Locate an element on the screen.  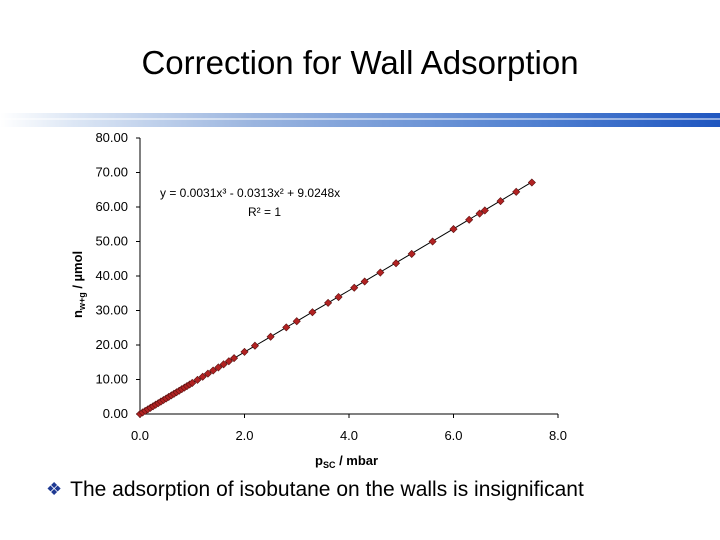
y-tick-label: 60.00 is located at coordinates (111, 206).